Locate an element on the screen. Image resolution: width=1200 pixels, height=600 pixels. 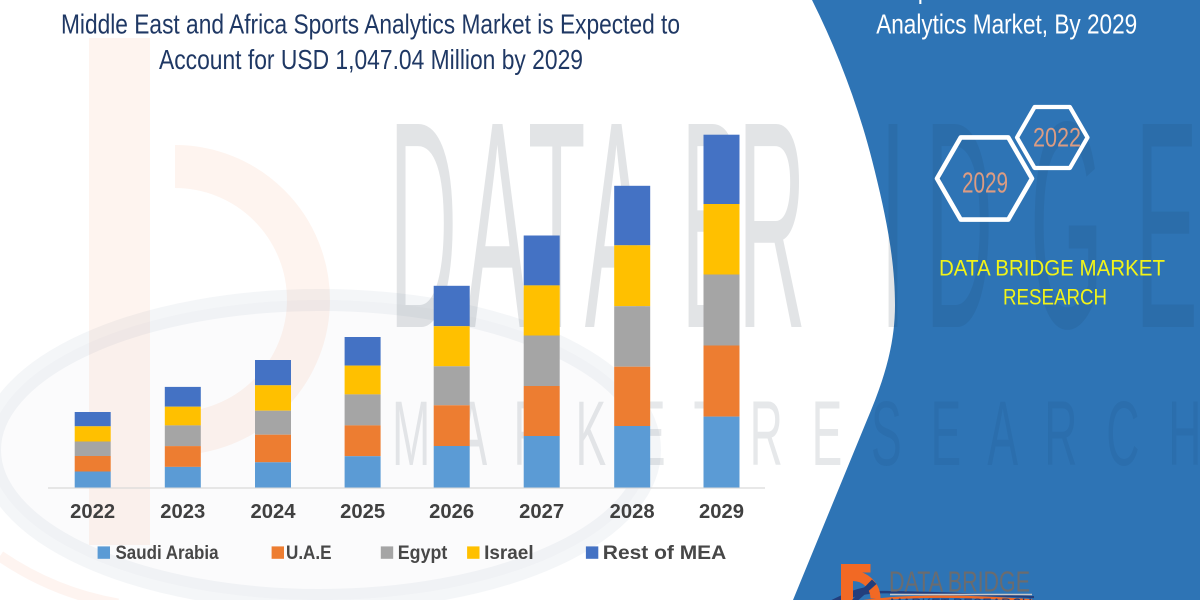
svg-text: Middle East and Africa Sports is located at coordinates (817, 2).